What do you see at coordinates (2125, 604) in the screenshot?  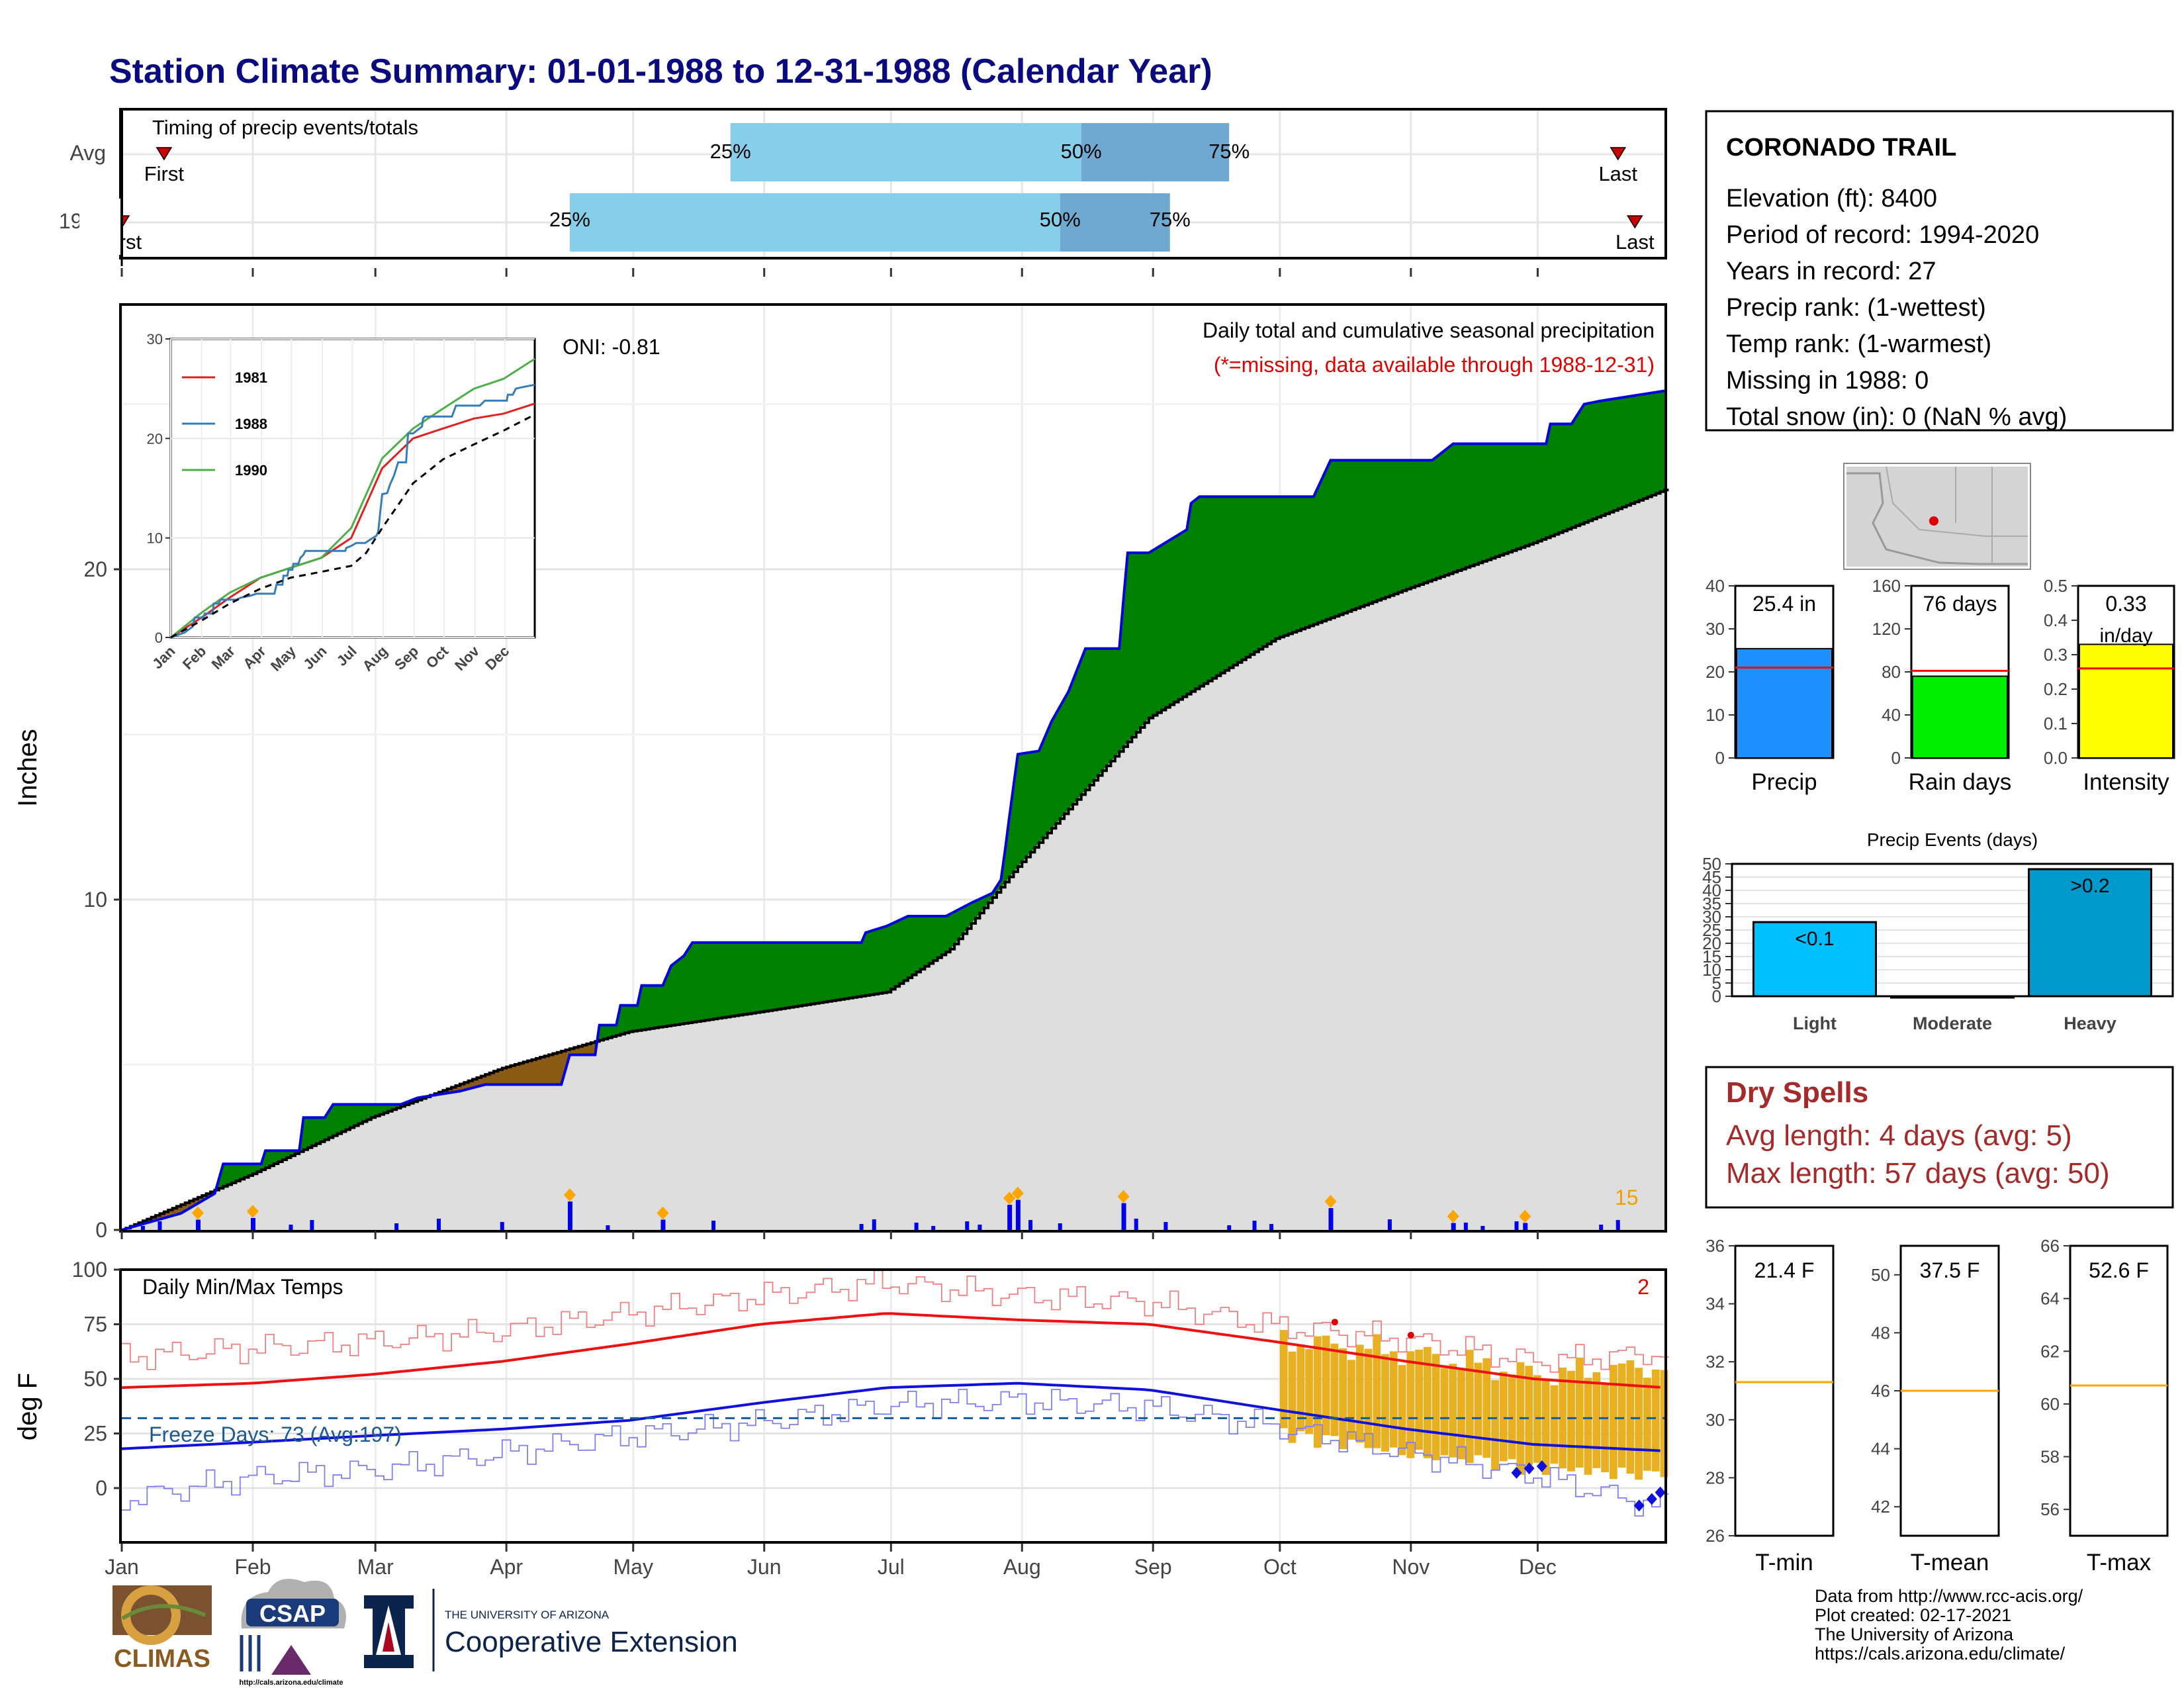 I see `summary-bar-label: 0.33` at bounding box center [2125, 604].